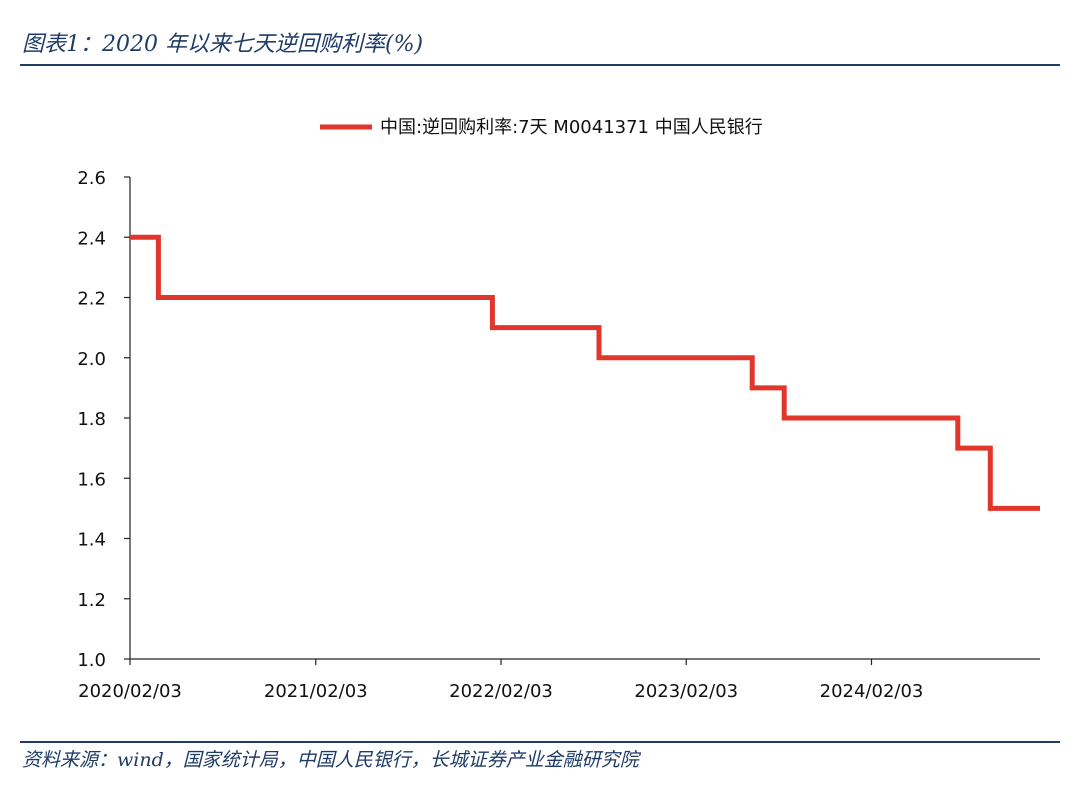 Image resolution: width=1078 pixels, height=786 pixels. I want to click on y-tick-label: 2.2, so click(91, 299).